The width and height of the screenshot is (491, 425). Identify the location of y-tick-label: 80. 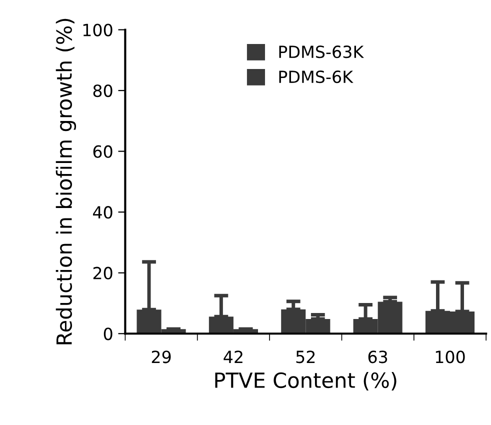
(102, 91).